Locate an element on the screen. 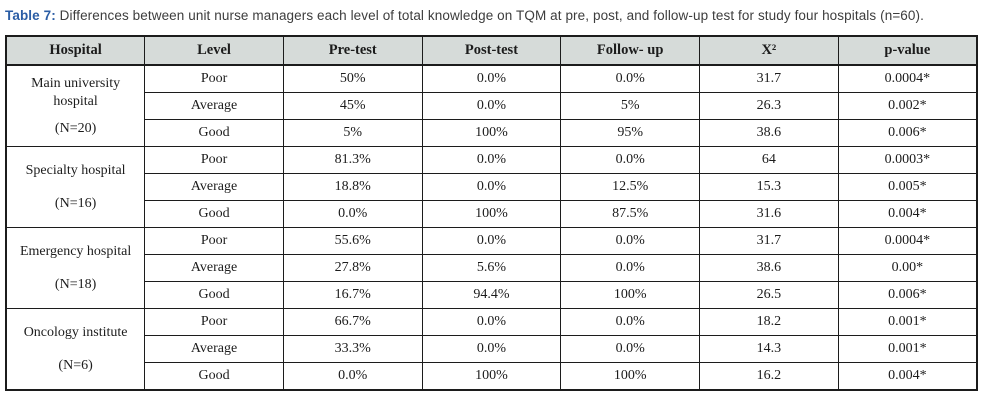 The height and width of the screenshot is (411, 983). col-header-p-value: p-value is located at coordinates (907, 50).